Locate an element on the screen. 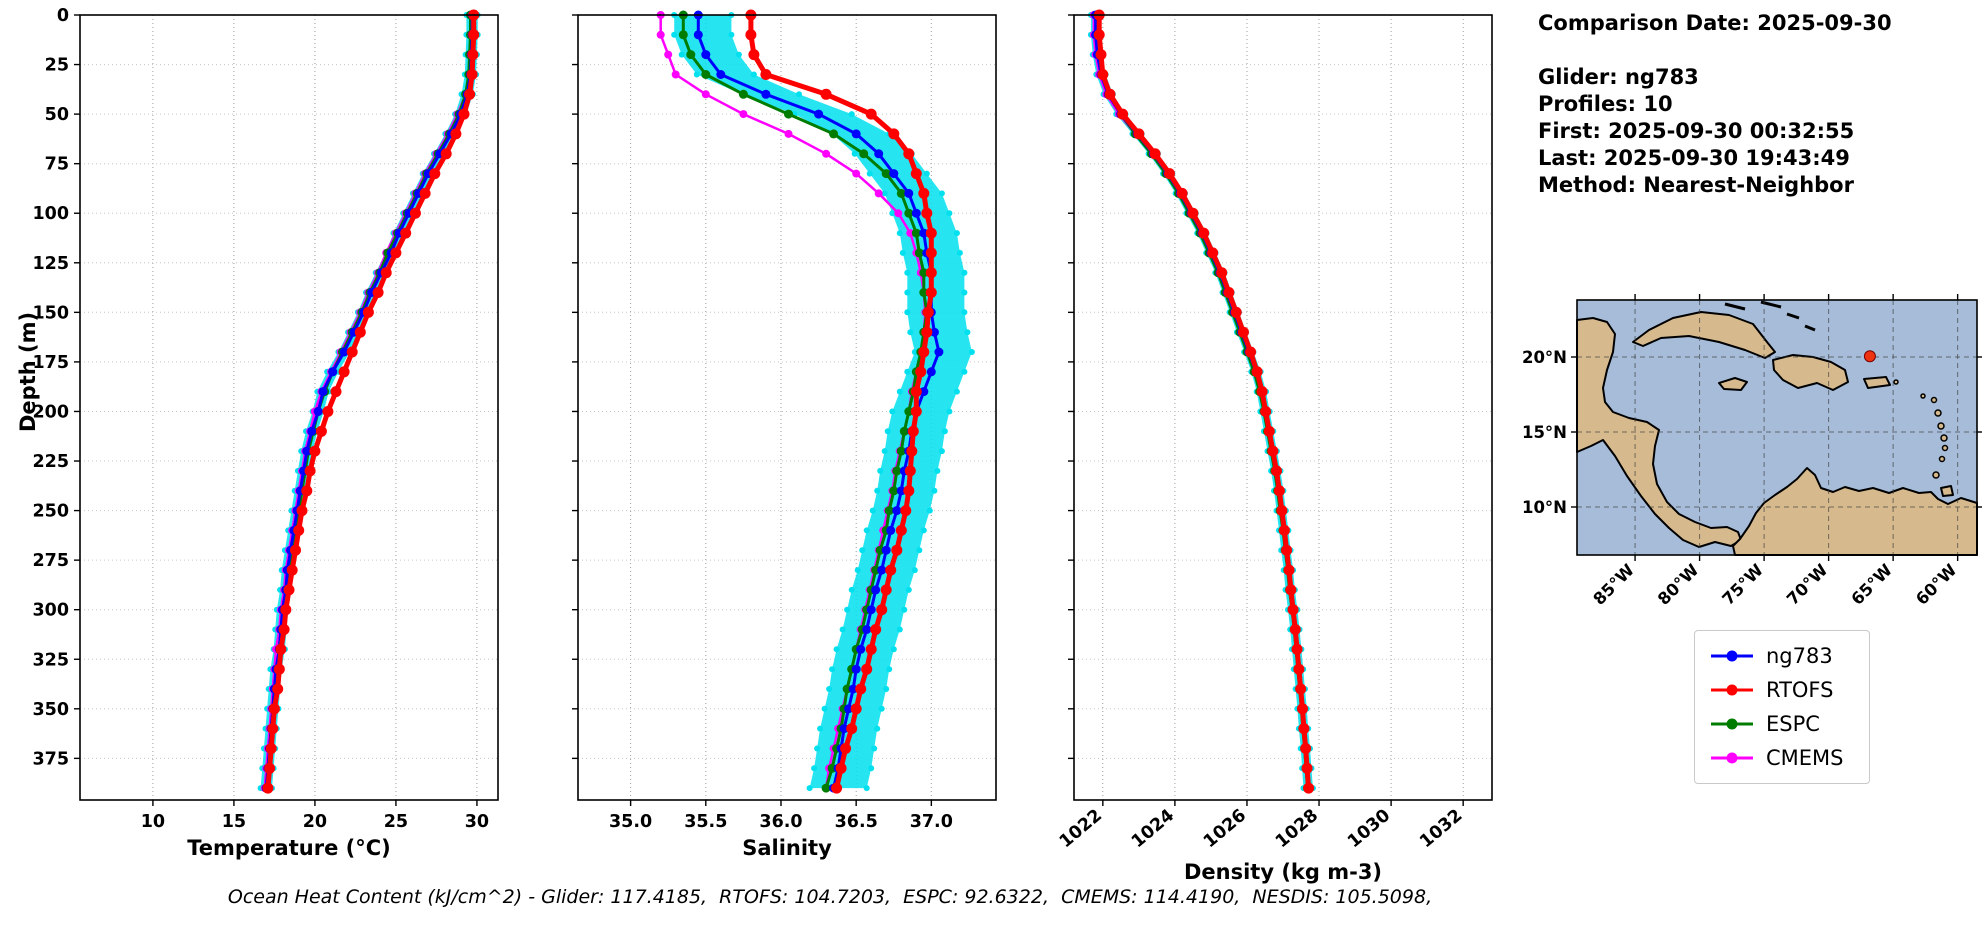  svg-text: 20°N is located at coordinates (1544, 357).